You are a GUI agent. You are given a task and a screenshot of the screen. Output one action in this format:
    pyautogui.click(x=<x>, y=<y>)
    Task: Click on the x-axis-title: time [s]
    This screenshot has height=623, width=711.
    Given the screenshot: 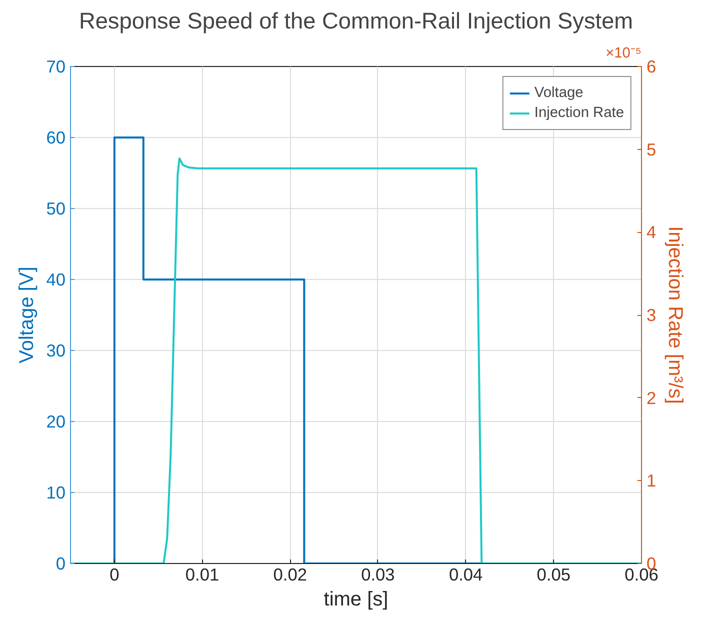 What is the action you would take?
    pyautogui.click(x=356, y=599)
    